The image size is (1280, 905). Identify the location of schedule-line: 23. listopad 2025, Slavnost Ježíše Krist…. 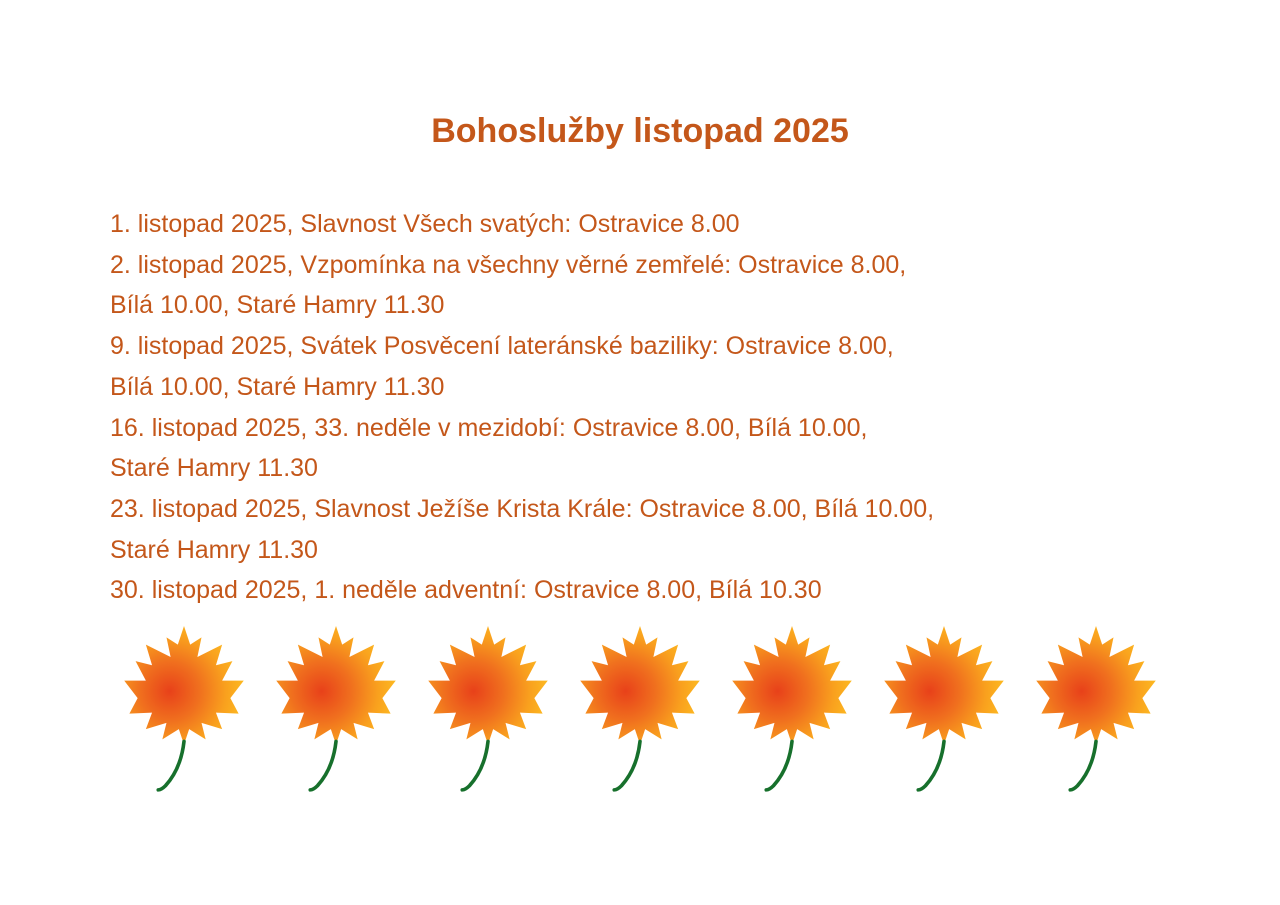
(522, 508).